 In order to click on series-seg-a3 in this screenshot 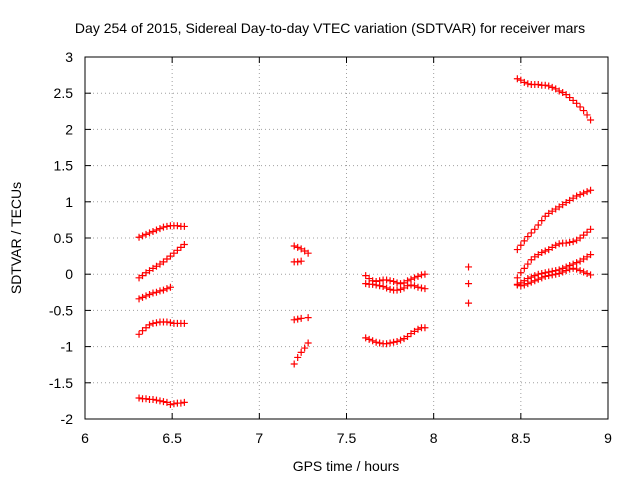, I will do `click(154, 293)`.